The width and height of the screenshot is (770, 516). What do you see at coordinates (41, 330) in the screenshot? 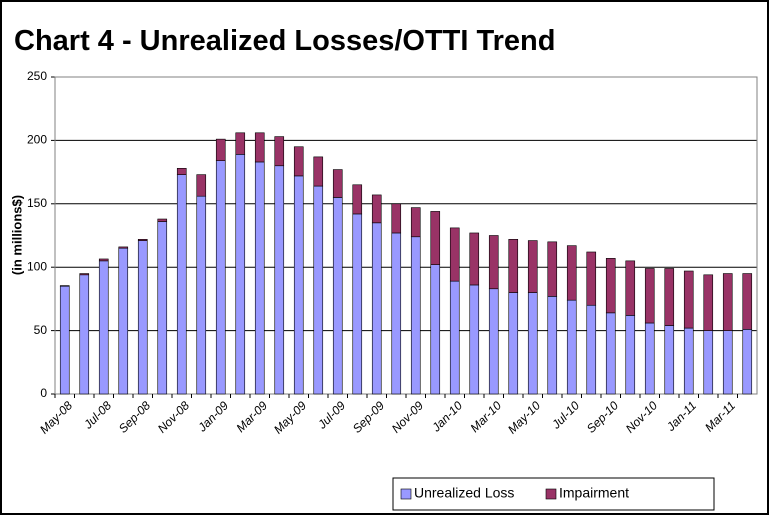
I see `y-tick-label: 50` at bounding box center [41, 330].